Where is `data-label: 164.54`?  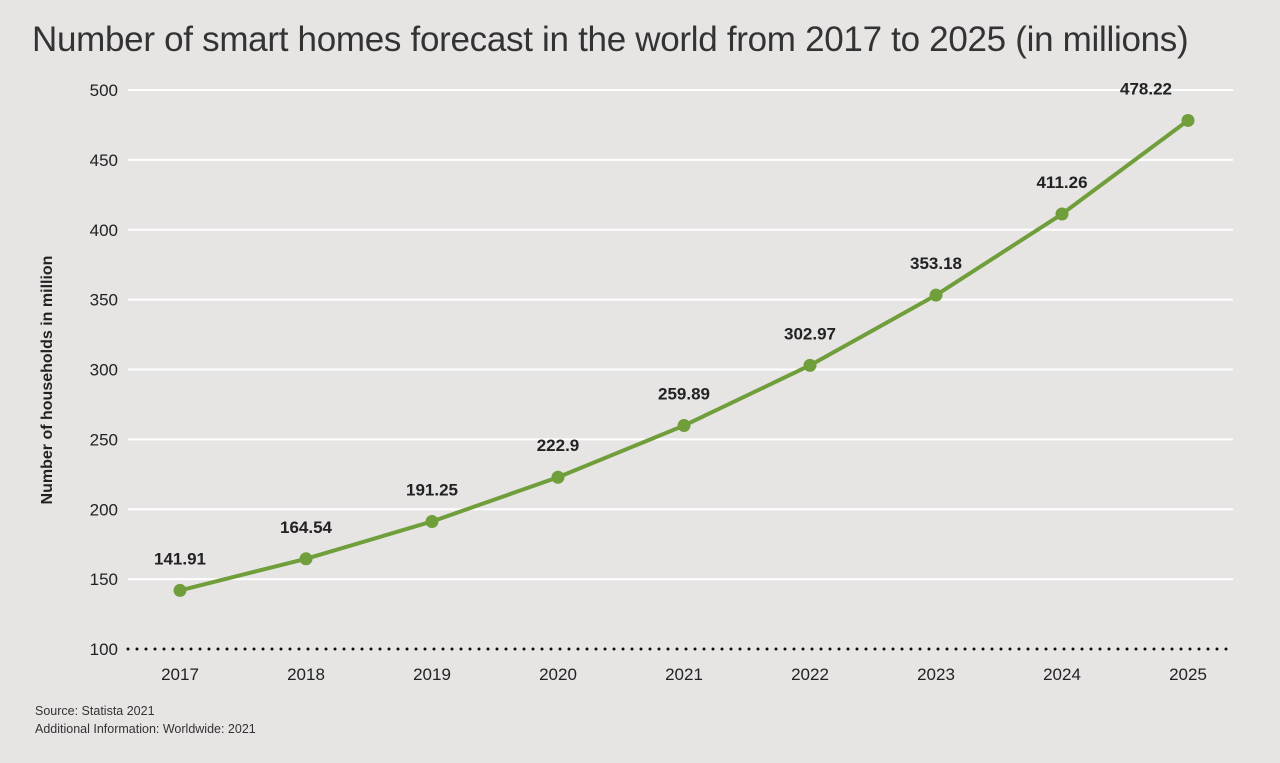 data-label: 164.54 is located at coordinates (306, 527).